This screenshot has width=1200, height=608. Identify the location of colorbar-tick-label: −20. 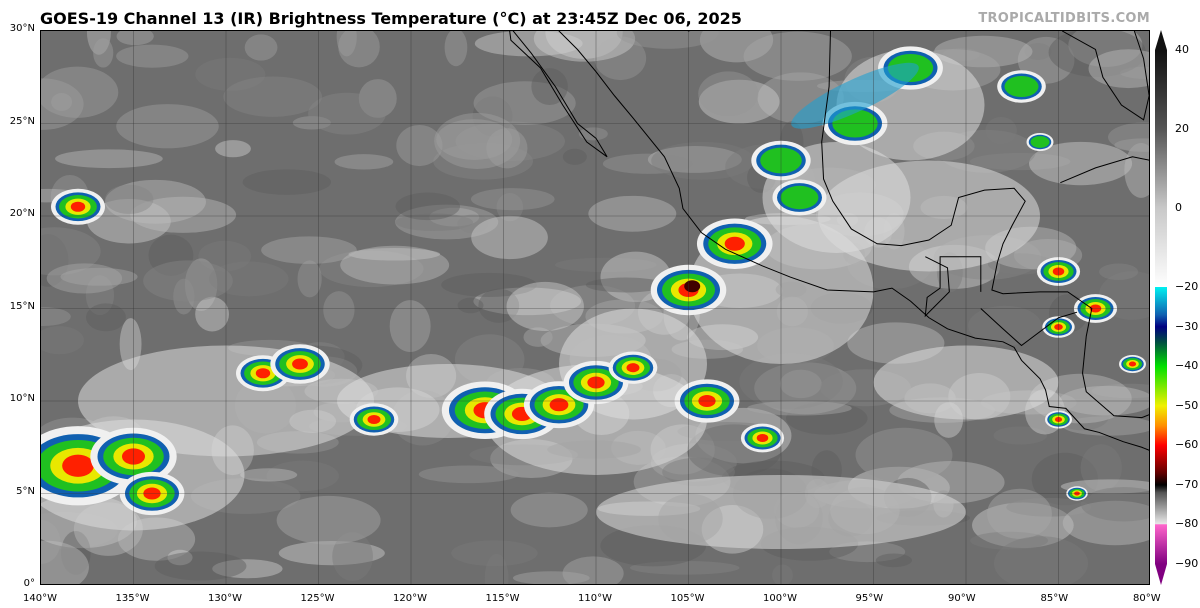
(1187, 287).